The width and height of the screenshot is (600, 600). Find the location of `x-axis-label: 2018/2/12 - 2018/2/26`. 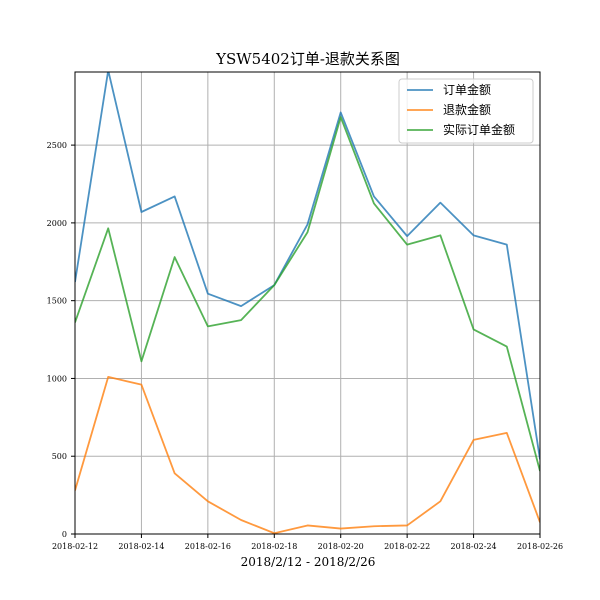

x-axis-label: 2018/2/12 - 2018/2/26 is located at coordinates (308, 562).